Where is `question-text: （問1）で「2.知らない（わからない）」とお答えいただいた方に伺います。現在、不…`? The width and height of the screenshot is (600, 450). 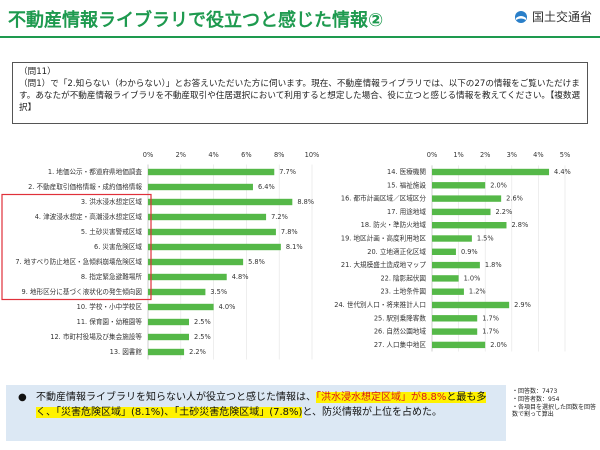 question-text: （問1）で「2.知らない（わからない）」とお答えいただいた方に伺います。現在、不… is located at coordinates (300, 96).